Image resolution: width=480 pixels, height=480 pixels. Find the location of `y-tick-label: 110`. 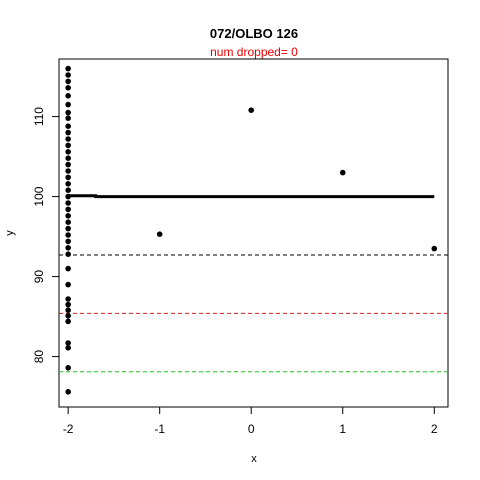

y-tick-label: 110 is located at coordinates (39, 116).